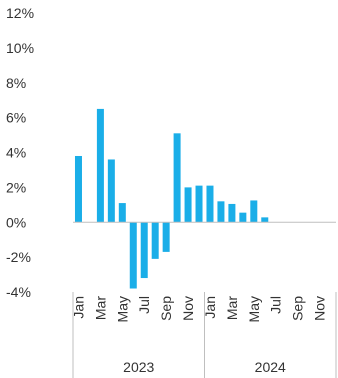 The image size is (338, 378). I want to click on year-label: 2024, so click(270, 367).